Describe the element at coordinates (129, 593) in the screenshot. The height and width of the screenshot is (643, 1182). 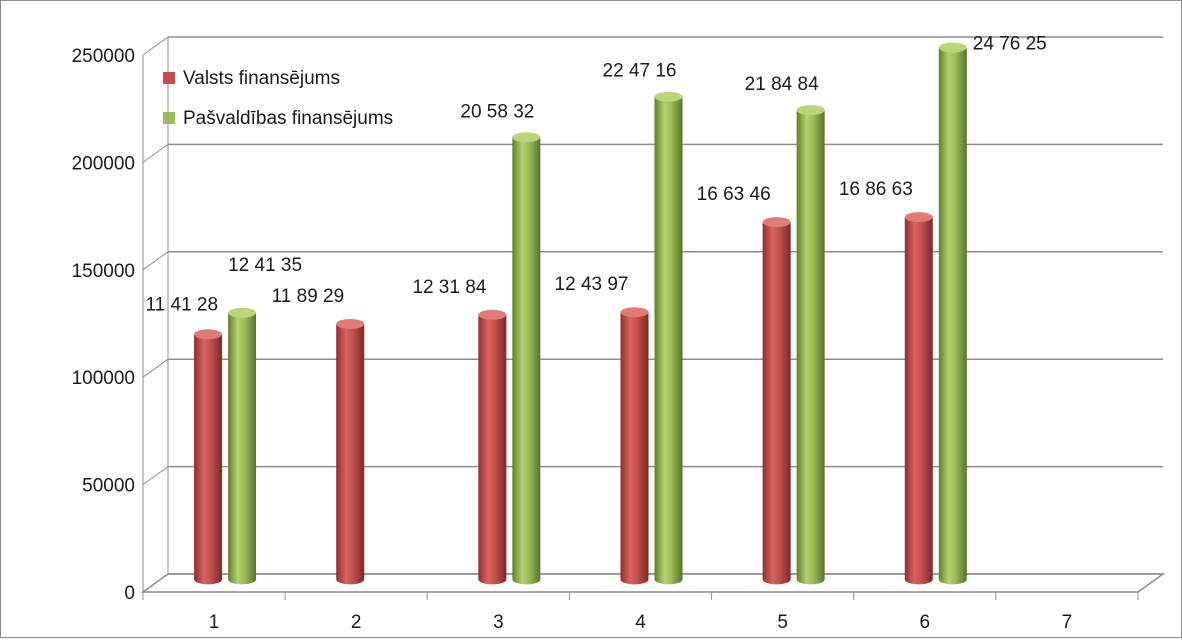
I see `y-tick-label: 0` at that location.